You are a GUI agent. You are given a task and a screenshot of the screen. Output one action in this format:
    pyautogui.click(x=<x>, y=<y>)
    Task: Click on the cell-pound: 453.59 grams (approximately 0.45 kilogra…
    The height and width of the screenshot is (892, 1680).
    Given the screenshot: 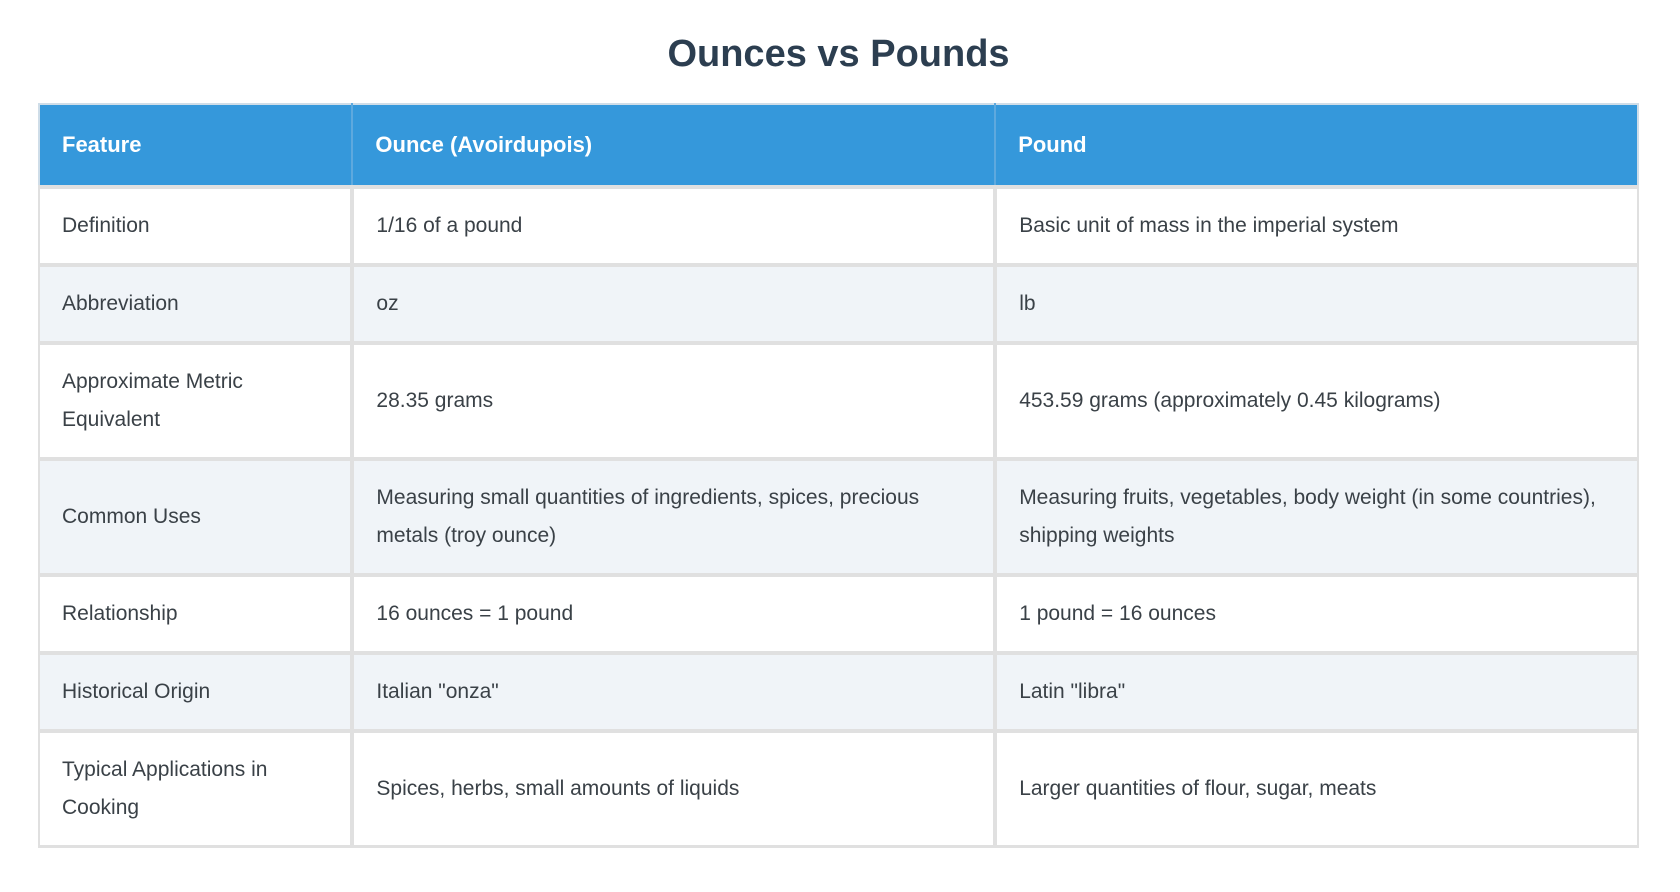 What is the action you would take?
    pyautogui.click(x=1316, y=401)
    